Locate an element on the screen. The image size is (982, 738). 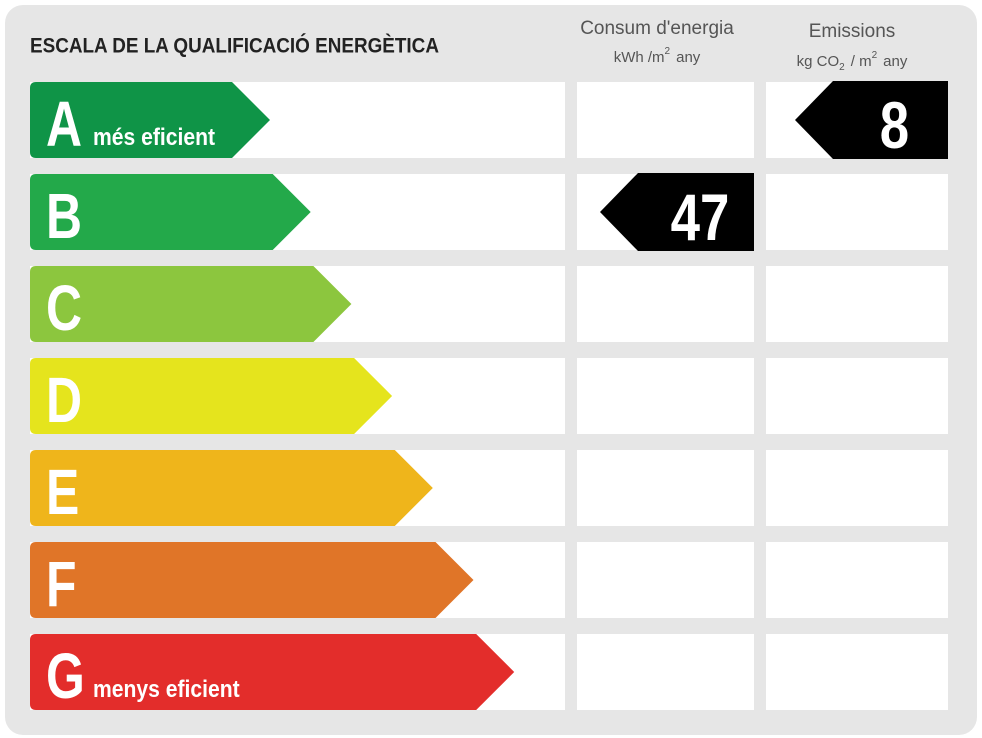
title: ESCALA DE LA QUALIFICACIÓ ENERGÈTICA is located at coordinates (234, 45).